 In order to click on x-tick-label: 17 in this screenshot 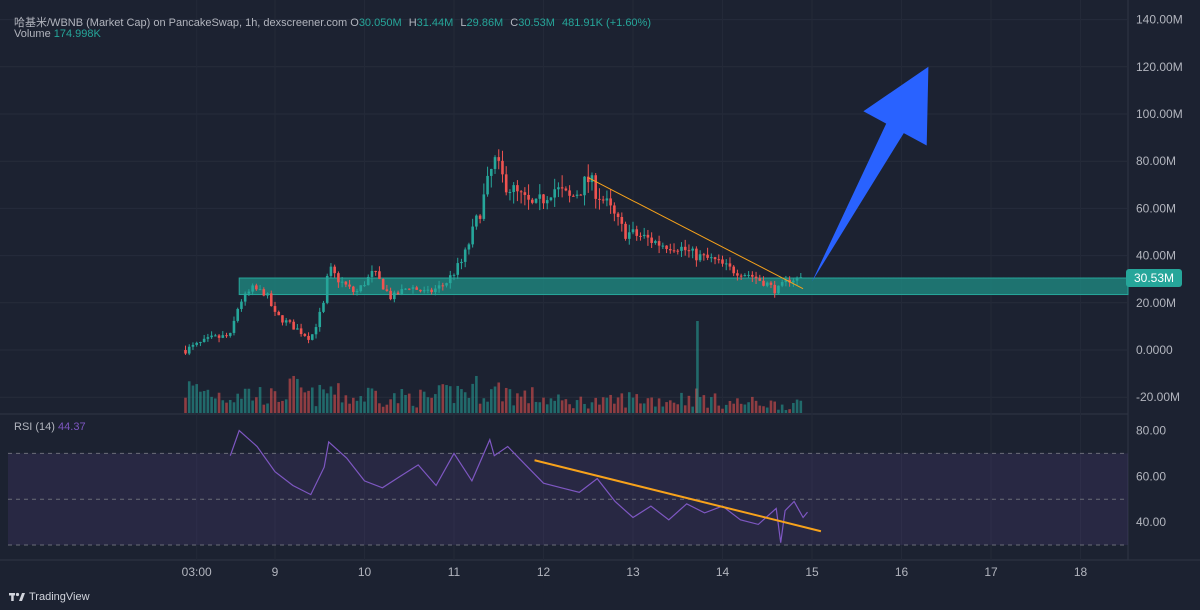, I will do `click(991, 572)`.